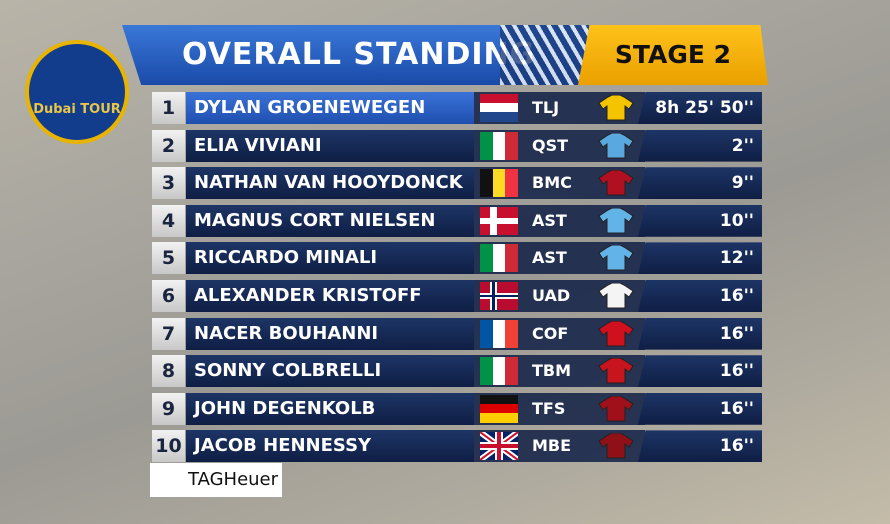 This screenshot has height=524, width=890. Describe the element at coordinates (330, 220) in the screenshot. I see `rider-name: MAGNUS CORT NIELSEN` at that location.